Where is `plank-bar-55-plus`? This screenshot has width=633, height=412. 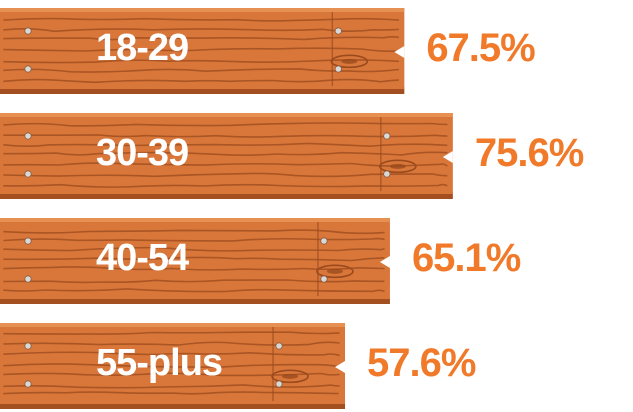 plank-bar-55-plus is located at coordinates (173, 366).